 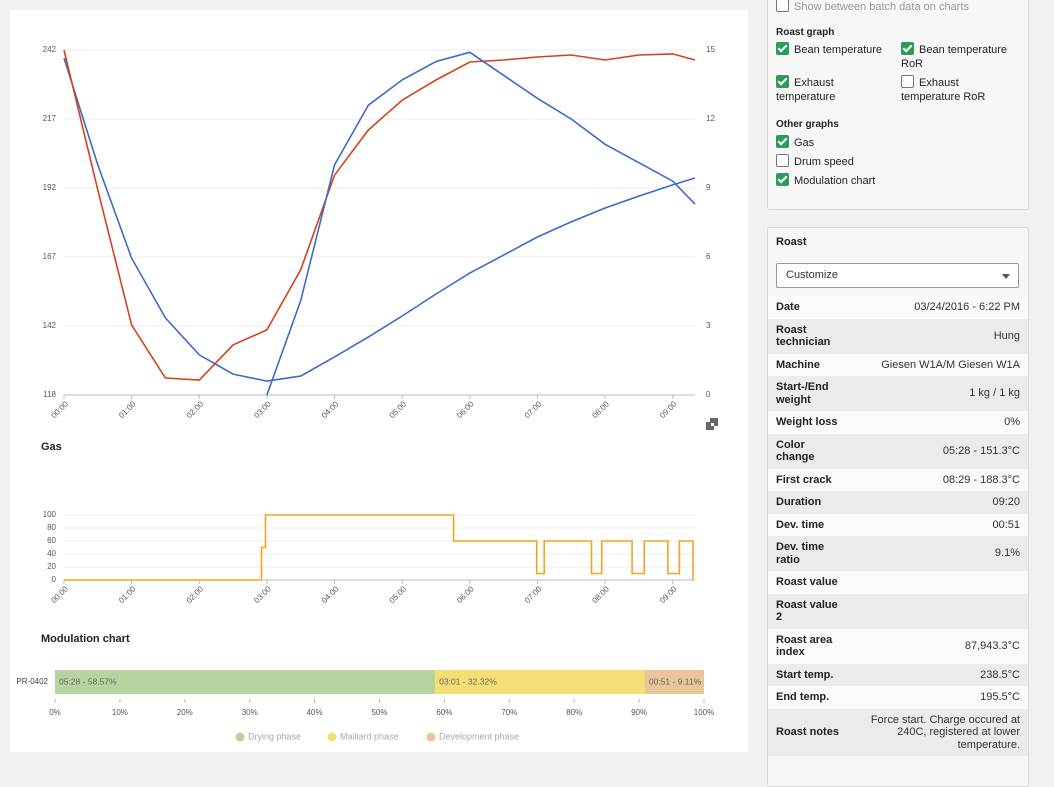 I want to click on checkbox: Gas, so click(x=795, y=142).